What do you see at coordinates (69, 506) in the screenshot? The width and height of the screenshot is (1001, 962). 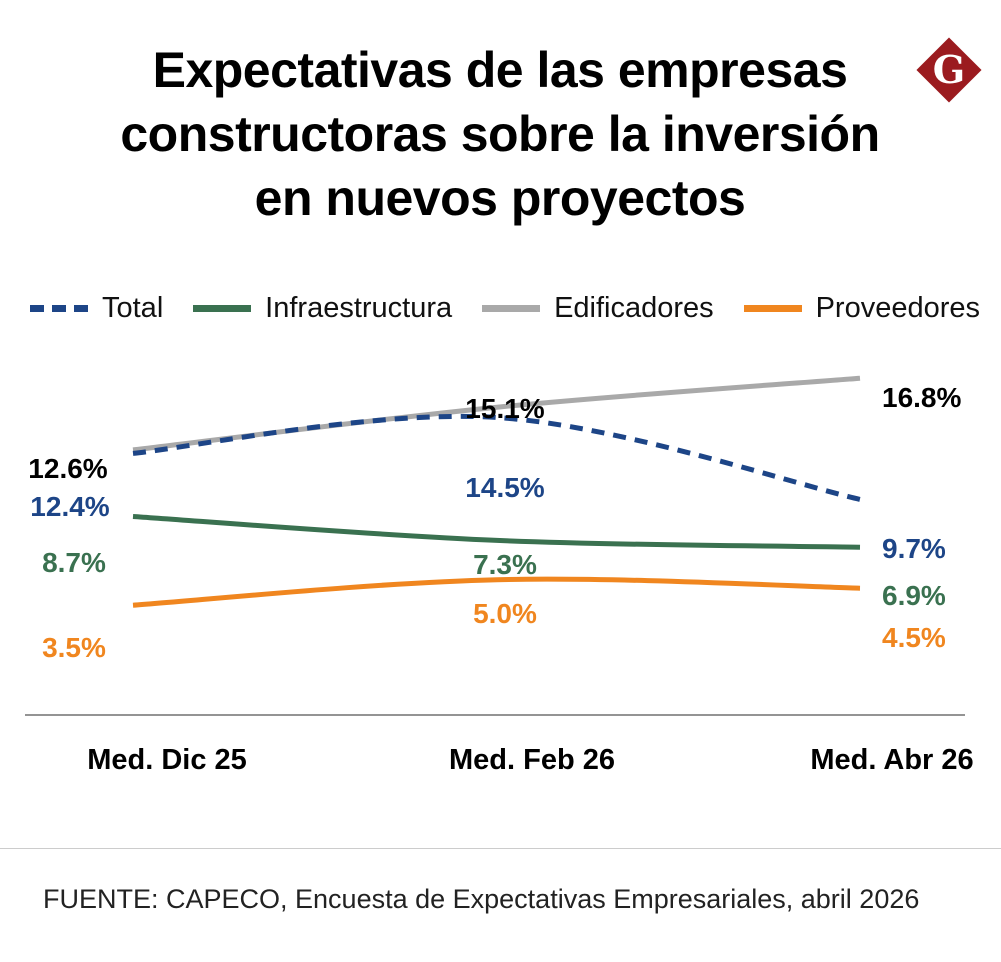 I see `data-label-total-0: 12.4%` at bounding box center [69, 506].